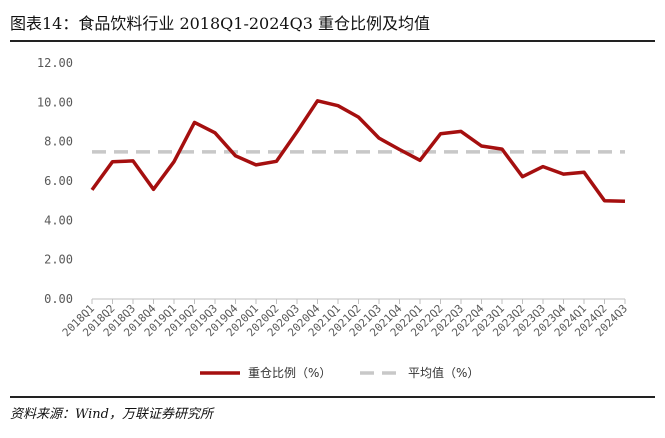 The height and width of the screenshot is (438, 665). Describe the element at coordinates (58, 220) in the screenshot. I see `y-tick-label: 4.00` at that location.